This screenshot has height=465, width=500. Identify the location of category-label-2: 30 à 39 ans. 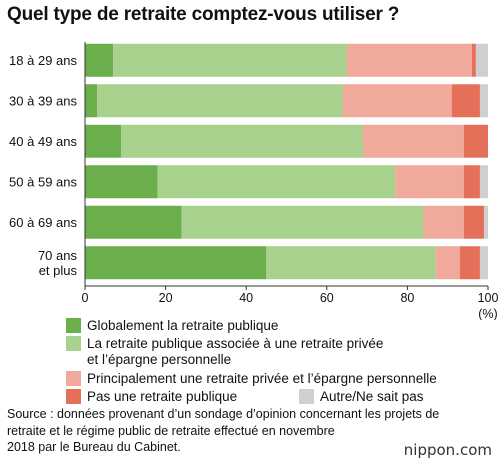
(43, 100).